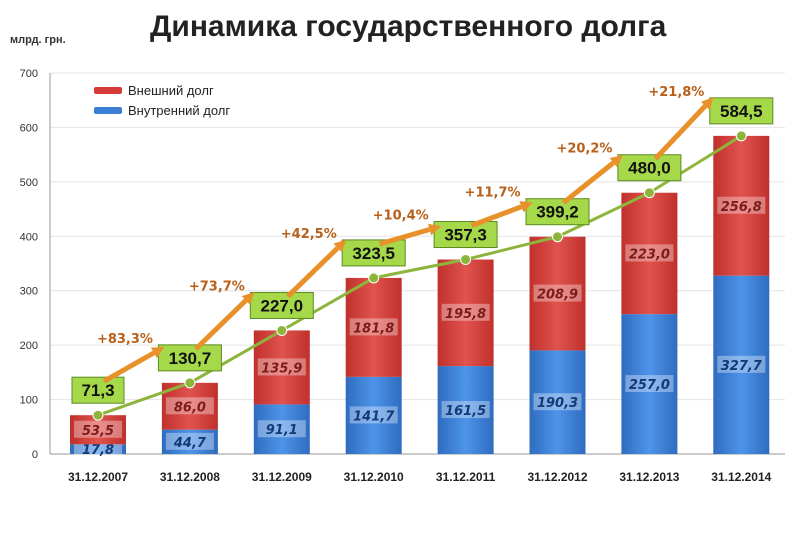 Image resolution: width=790 pixels, height=540 pixels. I want to click on y-tick-label: 500, so click(29, 183).